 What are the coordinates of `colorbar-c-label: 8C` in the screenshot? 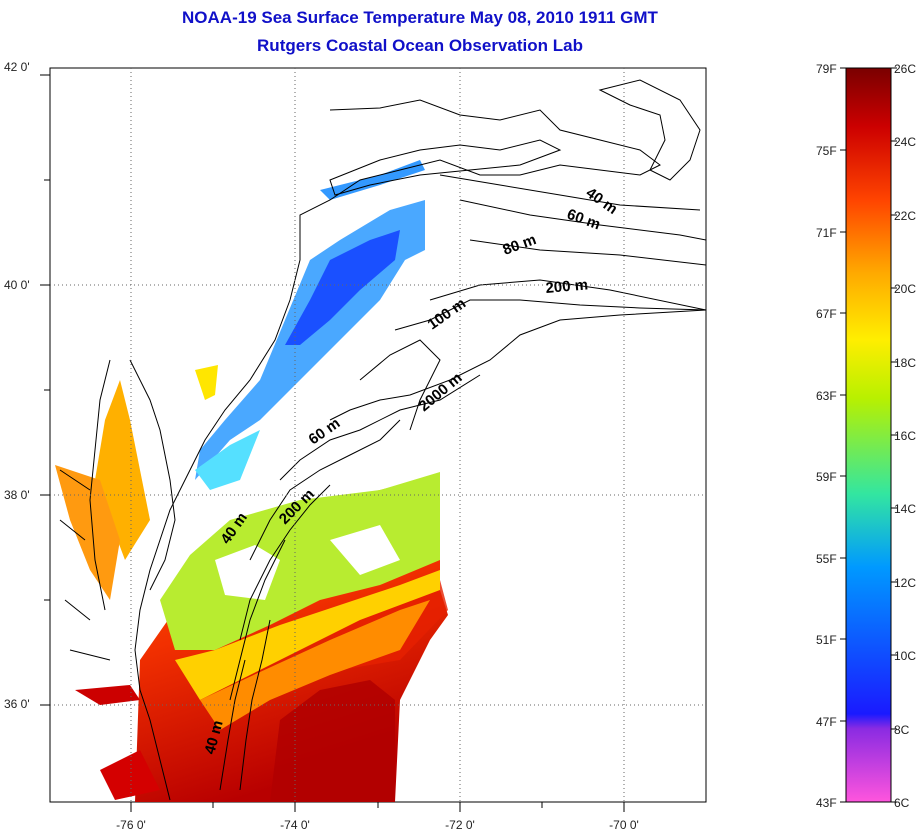 It's located at (902, 730).